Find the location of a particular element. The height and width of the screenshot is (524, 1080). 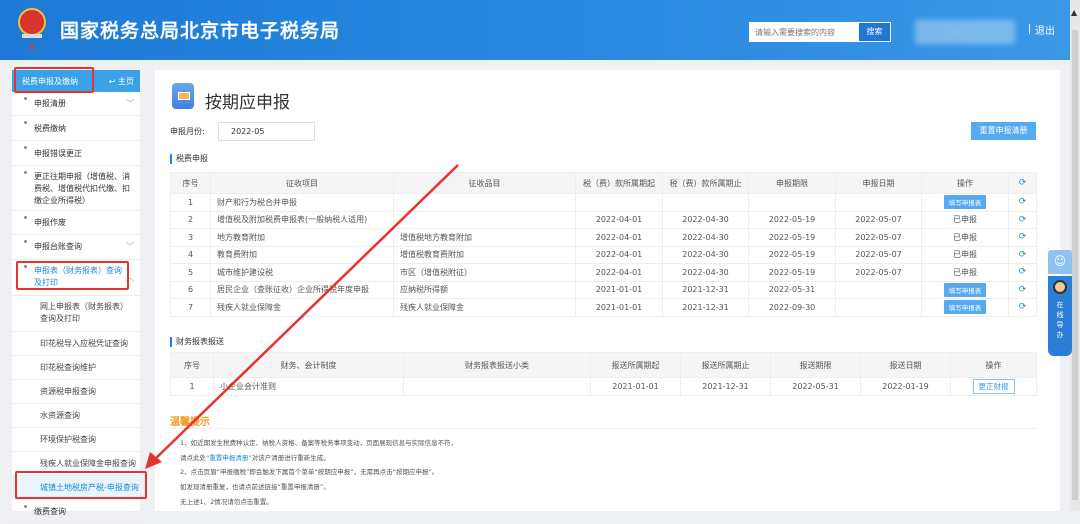

table-cell: 增值税及附加税费申报表(一般纳税人适用) is located at coordinates (302, 219).